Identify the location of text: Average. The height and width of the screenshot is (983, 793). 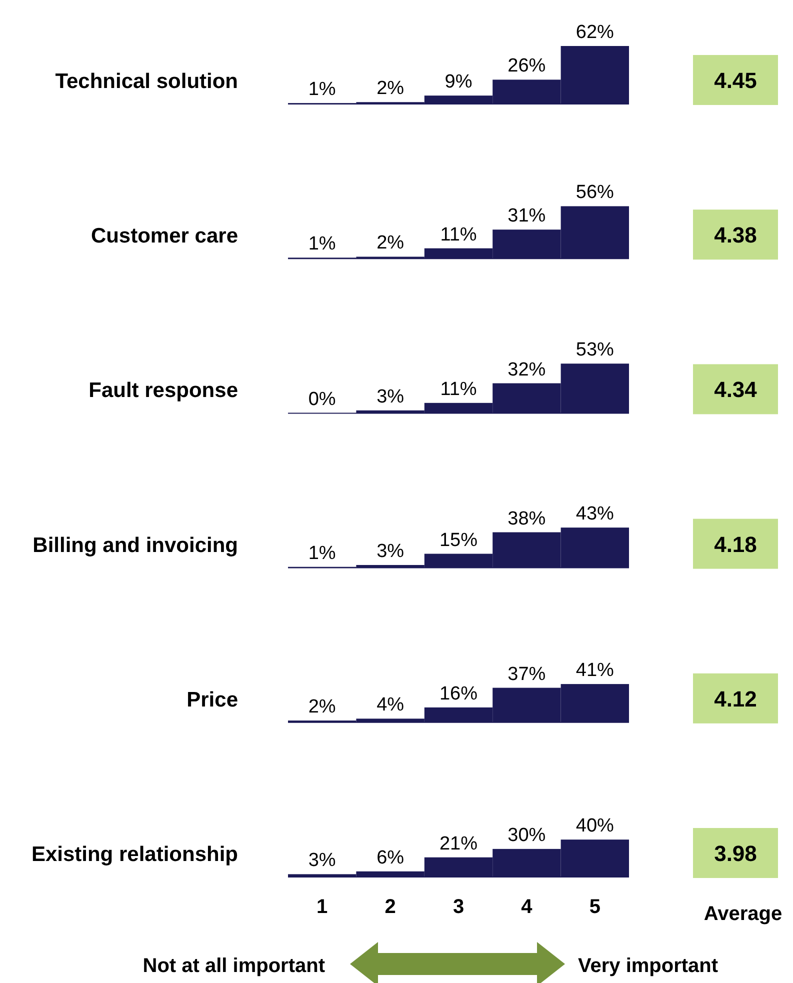
(743, 914).